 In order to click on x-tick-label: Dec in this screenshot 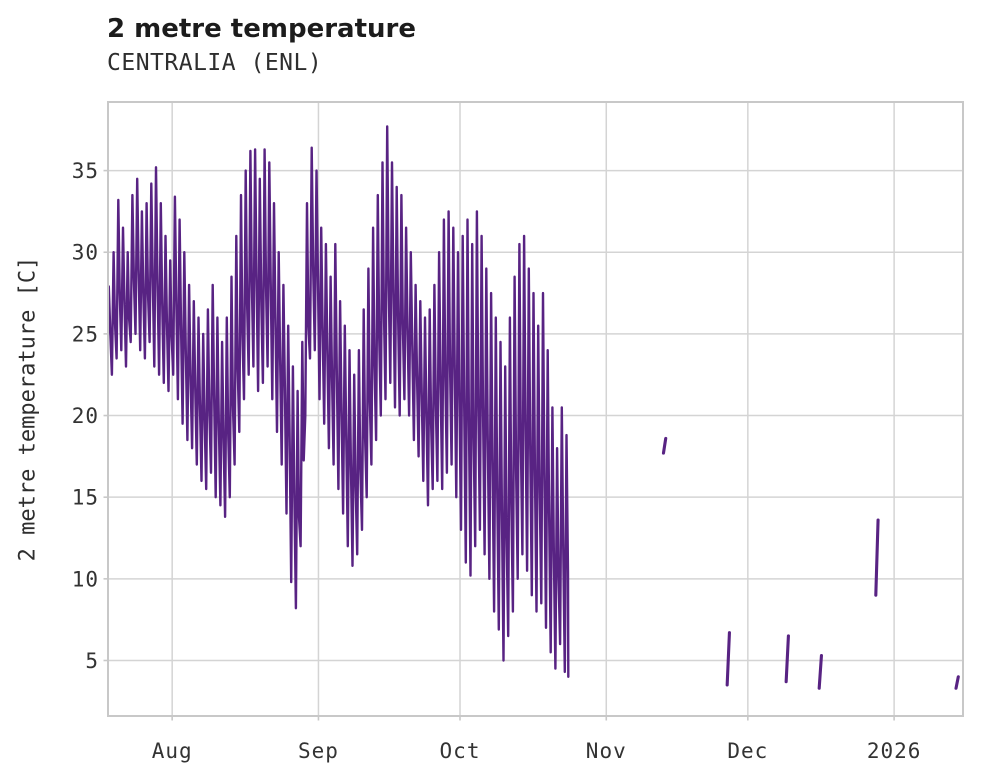, I will do `click(747, 751)`.